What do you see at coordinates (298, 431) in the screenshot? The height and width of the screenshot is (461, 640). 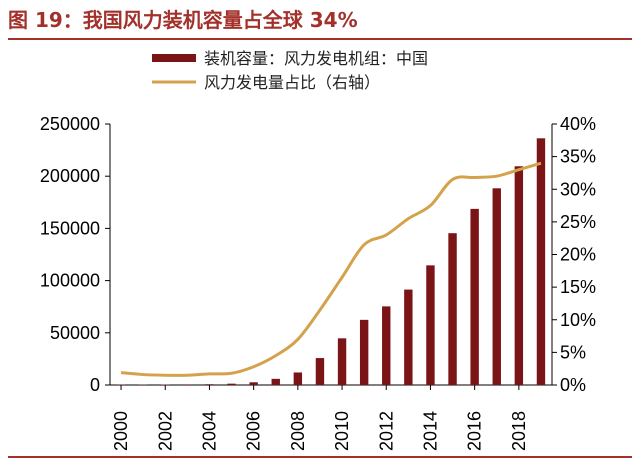 I see `x-tick-label: 2008` at bounding box center [298, 431].